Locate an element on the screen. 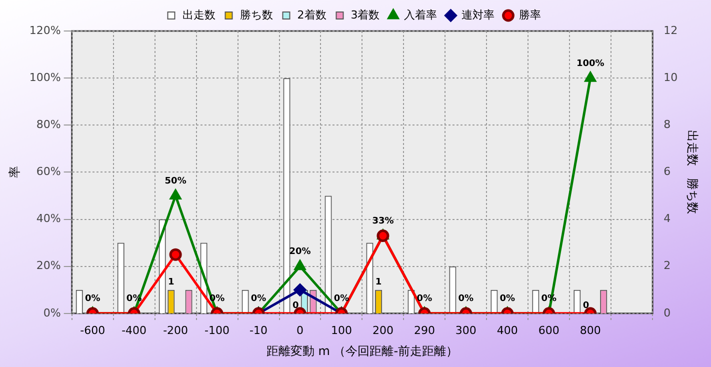  x-tick-label: 200 is located at coordinates (383, 330).